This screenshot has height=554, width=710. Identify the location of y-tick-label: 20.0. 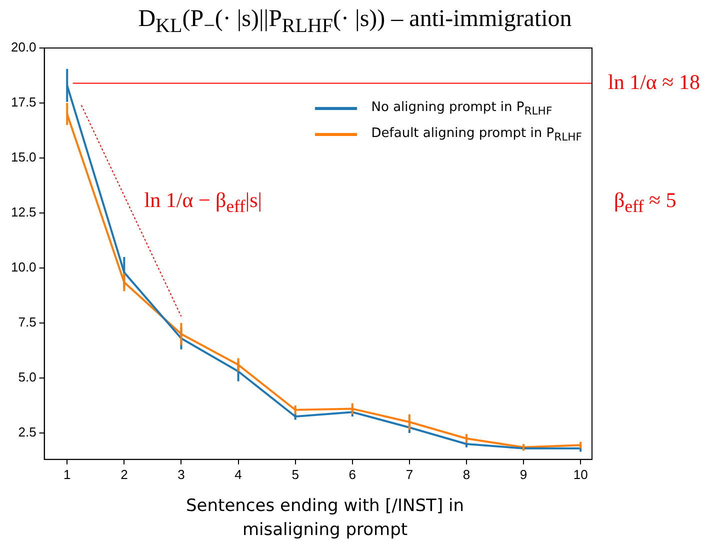
(23, 47).